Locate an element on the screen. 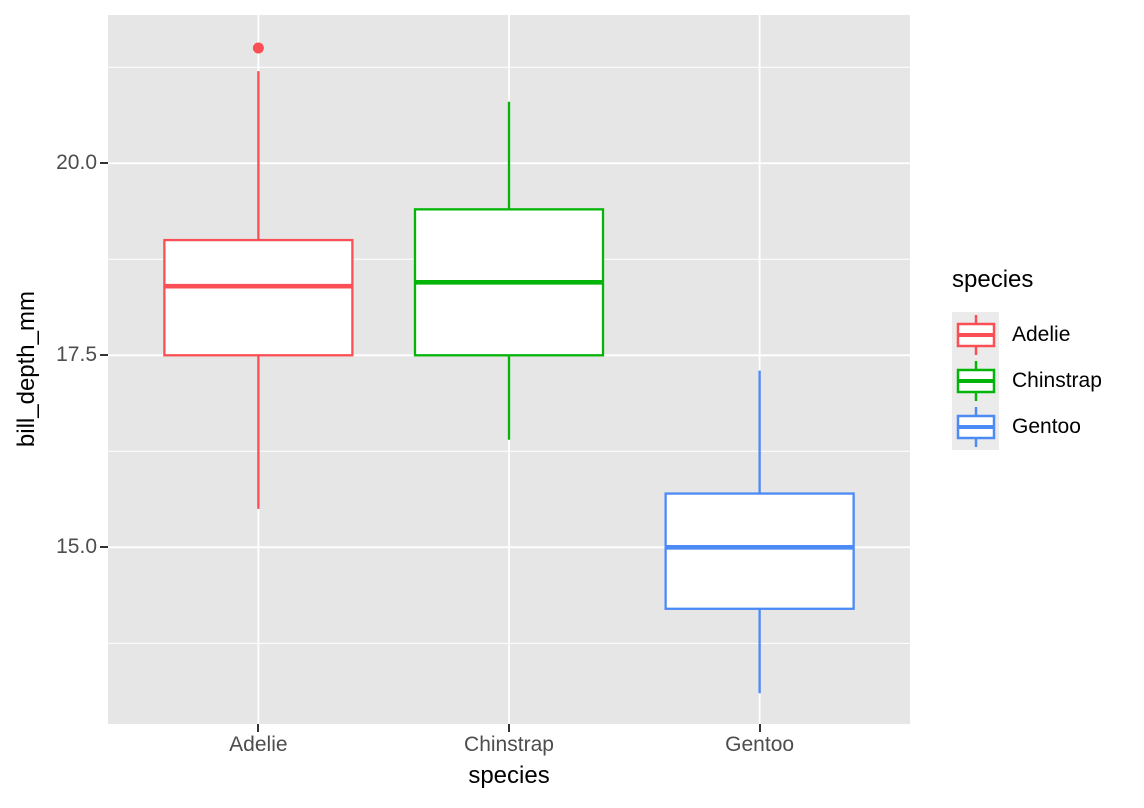 The height and width of the screenshot is (808, 1144). legend-item-gentoo: Gentoo is located at coordinates (1027, 427).